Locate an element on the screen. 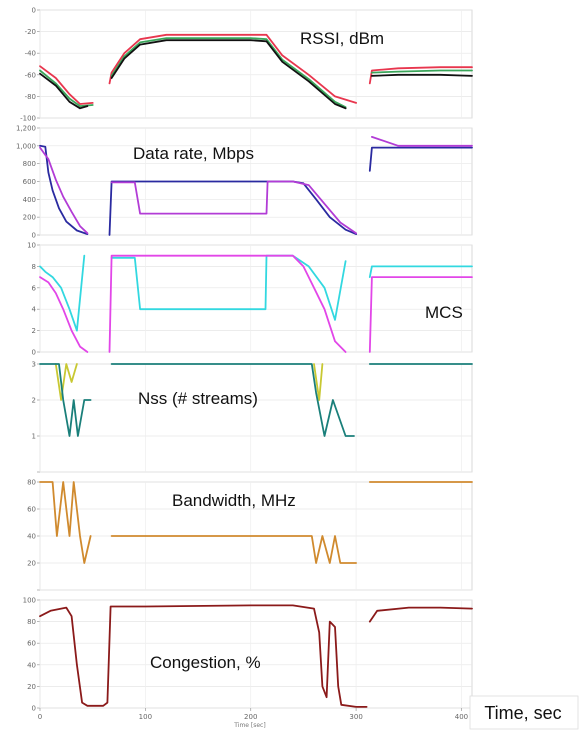 The height and width of the screenshot is (731, 580). x-tick-label: 300 is located at coordinates (355, 717).